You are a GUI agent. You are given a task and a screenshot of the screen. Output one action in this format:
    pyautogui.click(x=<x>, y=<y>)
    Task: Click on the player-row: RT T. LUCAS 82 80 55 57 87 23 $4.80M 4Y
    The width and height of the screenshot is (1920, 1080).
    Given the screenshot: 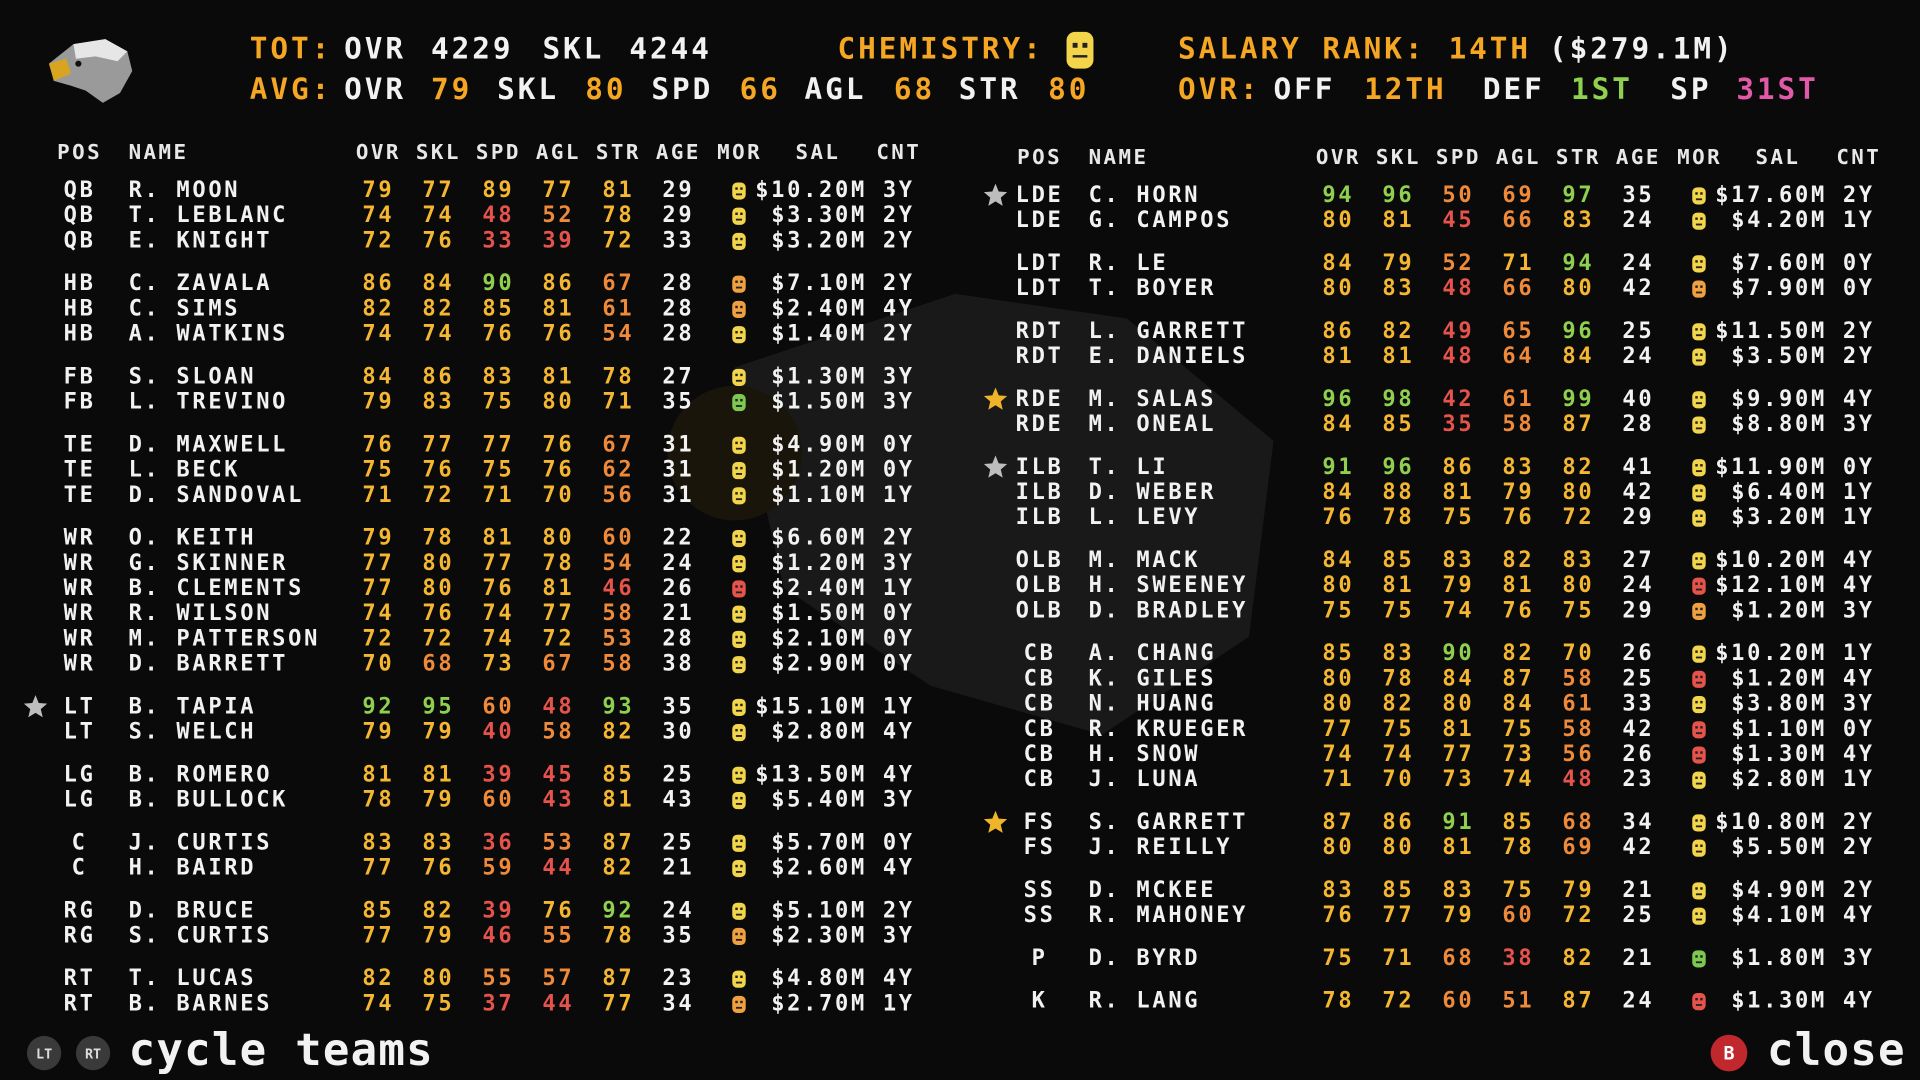 What is the action you would take?
    pyautogui.click(x=489, y=978)
    